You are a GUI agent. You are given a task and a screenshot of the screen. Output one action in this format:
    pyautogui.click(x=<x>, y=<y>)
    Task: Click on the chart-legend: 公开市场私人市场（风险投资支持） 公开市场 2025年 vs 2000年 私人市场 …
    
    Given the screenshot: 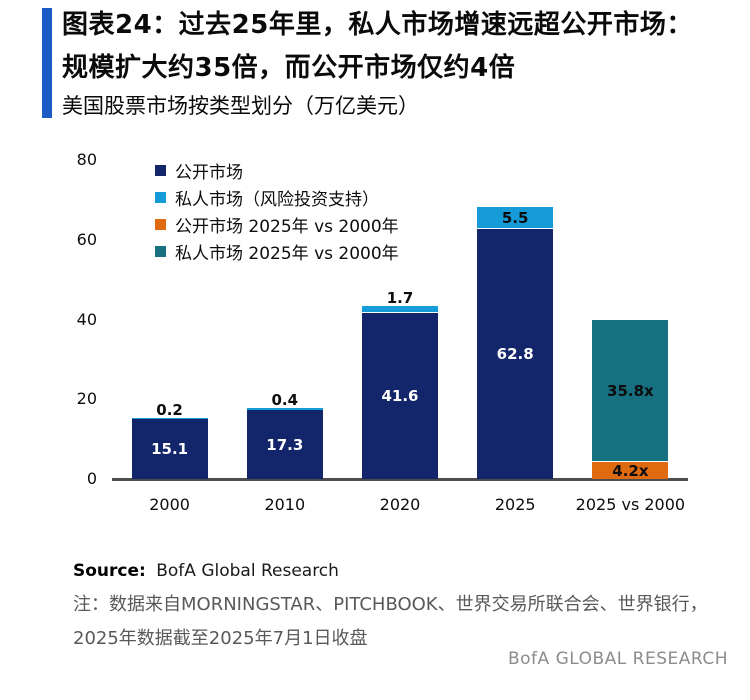 What is the action you would take?
    pyautogui.click(x=277, y=211)
    